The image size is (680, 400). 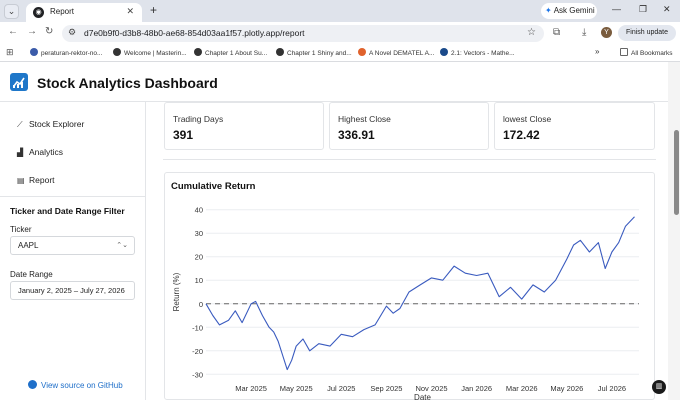 I want to click on y-tick-label: 0, so click(x=201, y=304).